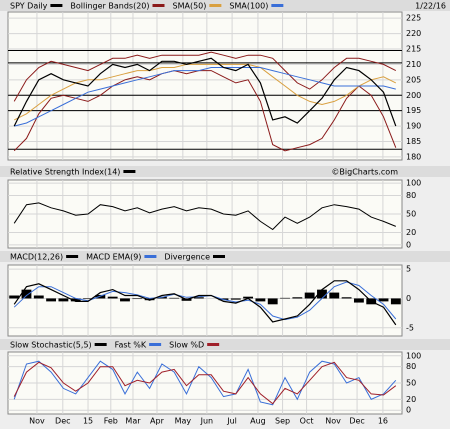 Image resolution: width=450 pixels, height=429 pixels. What do you see at coordinates (413, 110) in the screenshot?
I see `y-tick-label: 195` at bounding box center [413, 110].